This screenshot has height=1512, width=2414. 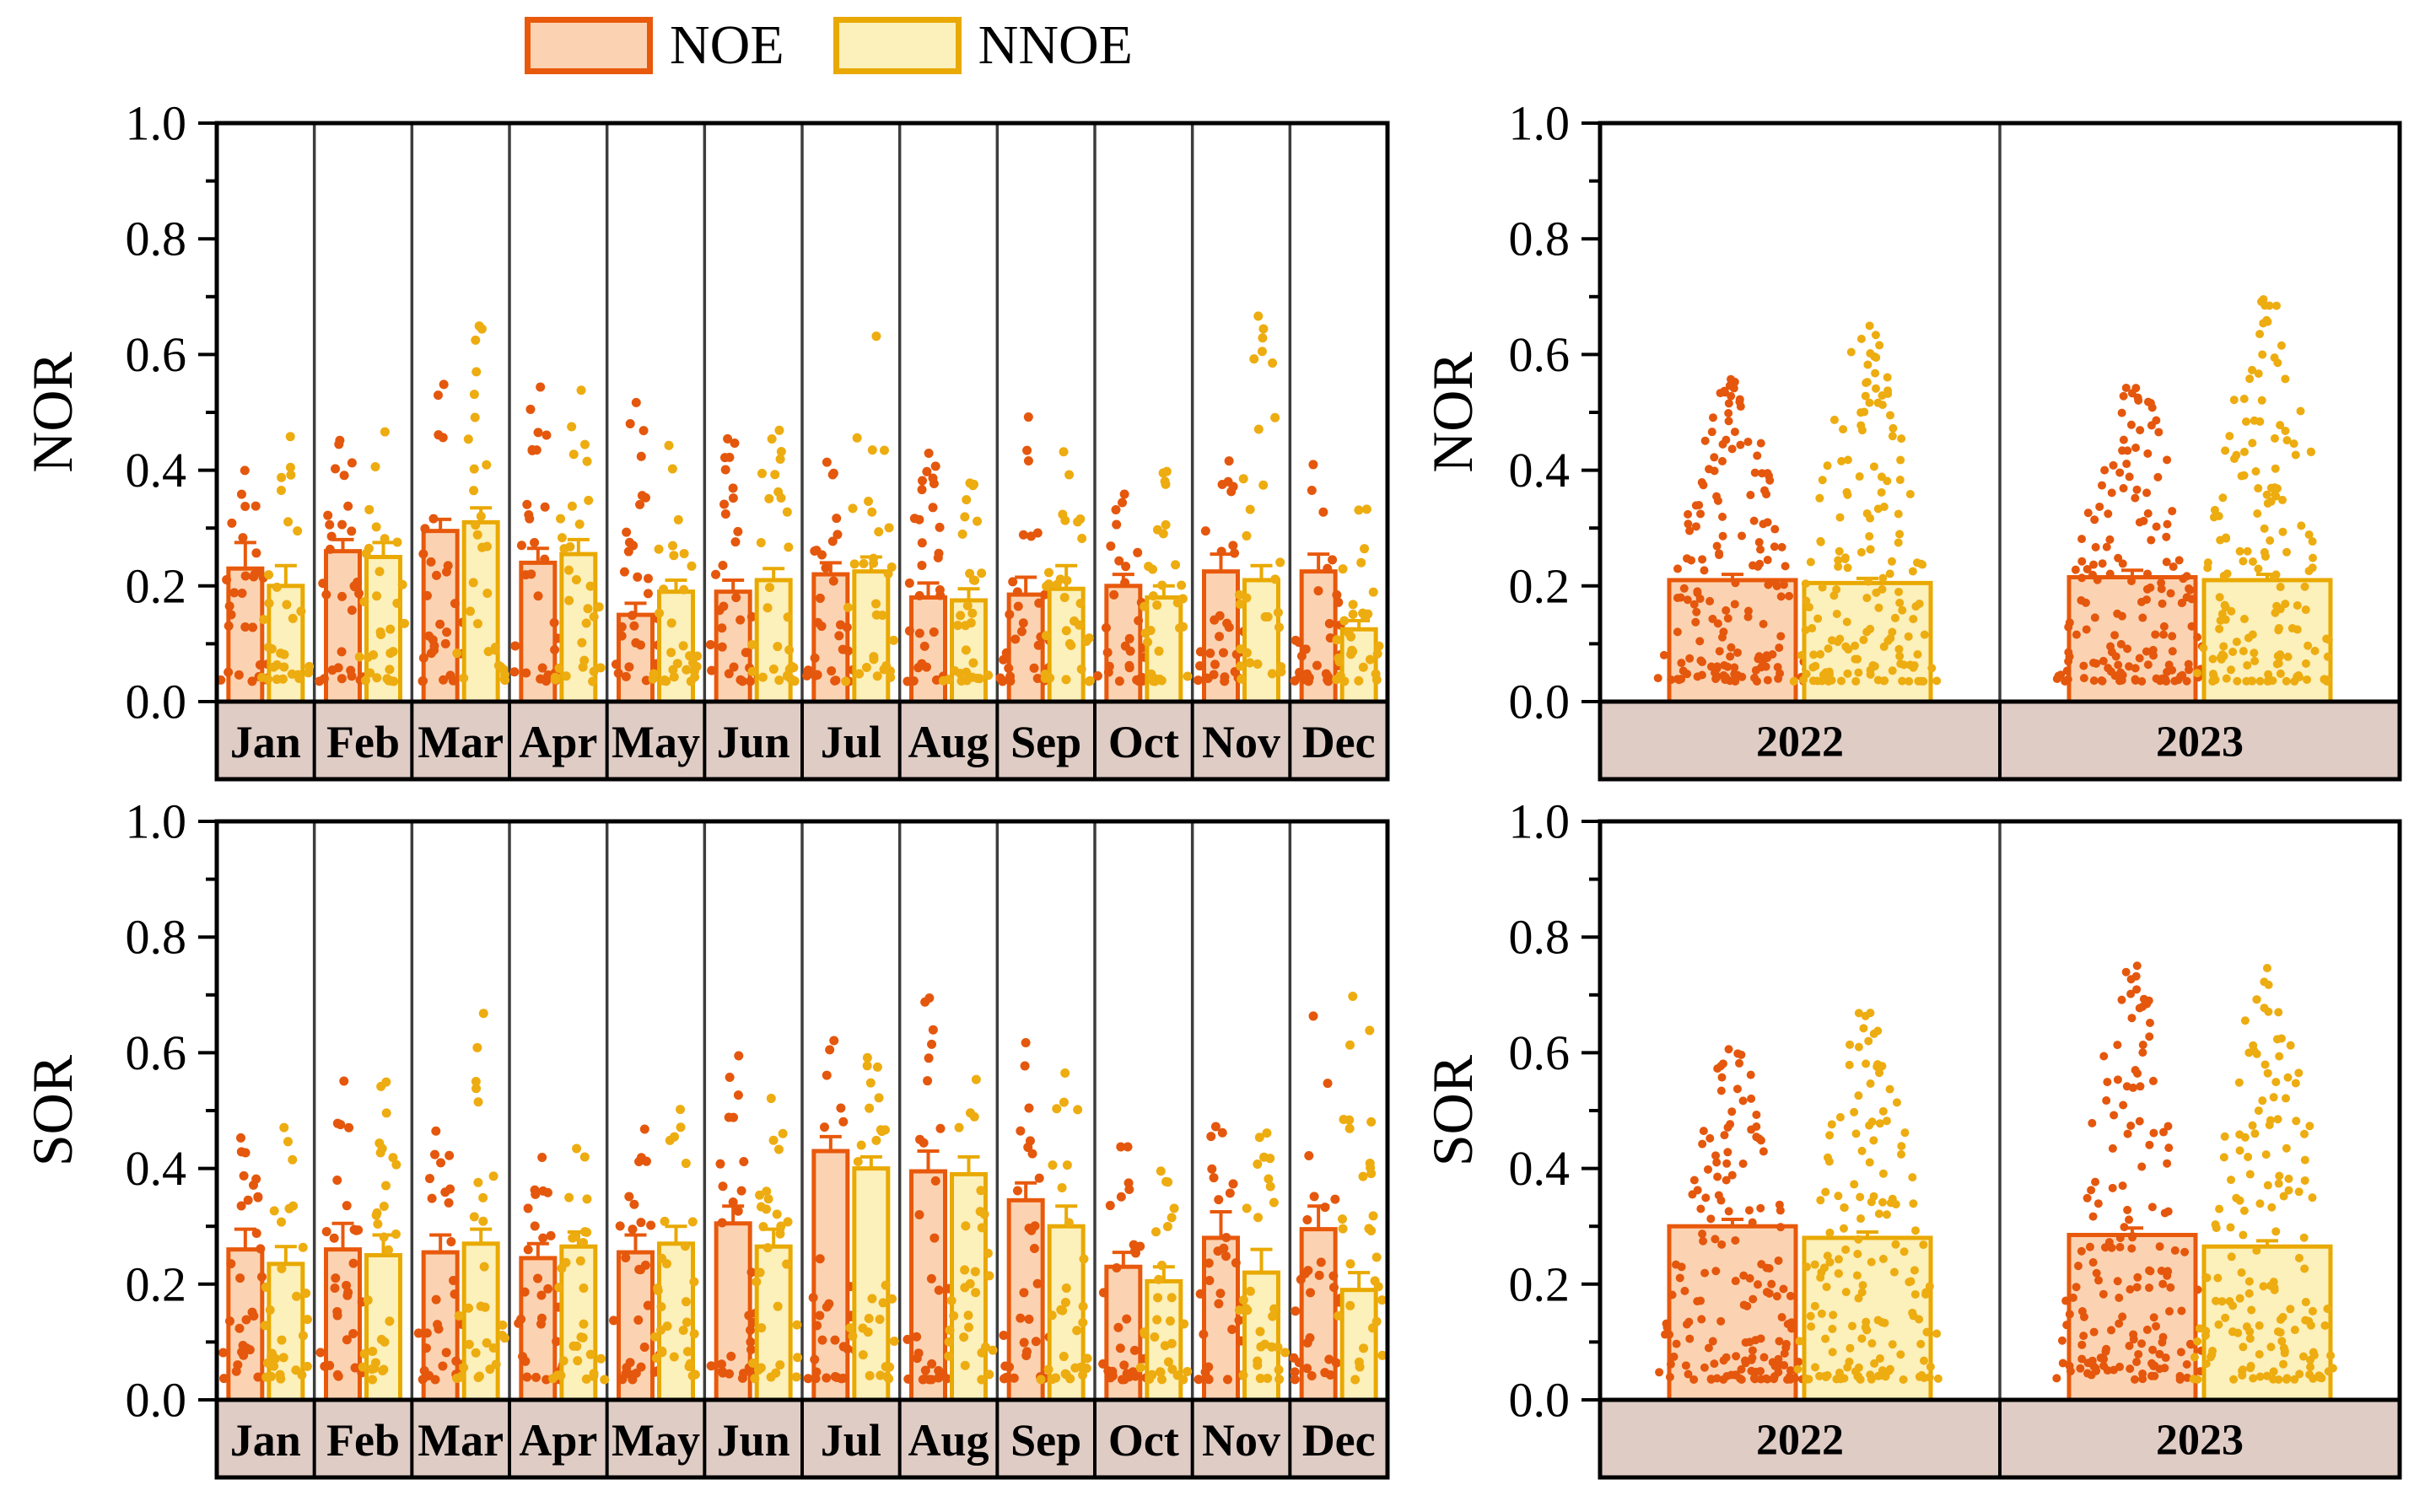 What do you see at coordinates (1540, 938) in the screenshot?
I see `y-tick-label: 0.8` at bounding box center [1540, 938].